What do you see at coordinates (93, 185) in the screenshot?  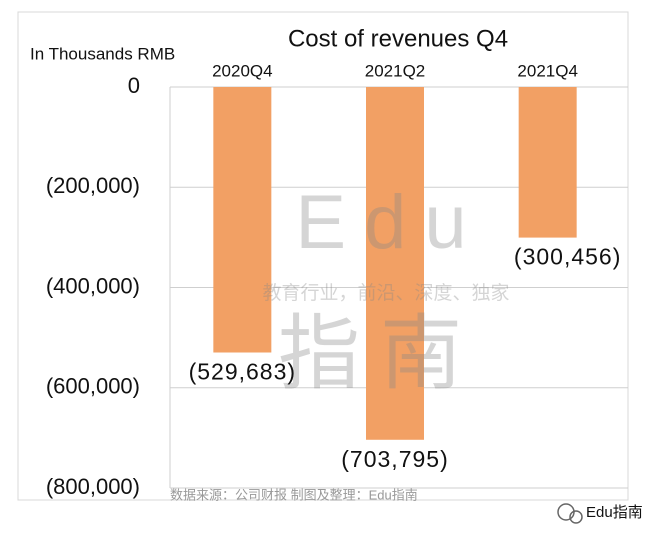 I see `y-tick-label: (200,000)` at bounding box center [93, 185].